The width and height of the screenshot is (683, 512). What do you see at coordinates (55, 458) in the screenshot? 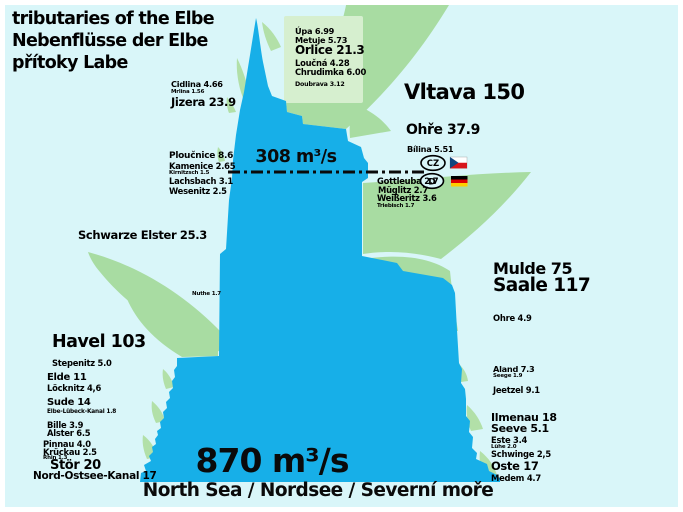
I see `tributary-label-rhin: Rhin 1.3` at bounding box center [55, 458].